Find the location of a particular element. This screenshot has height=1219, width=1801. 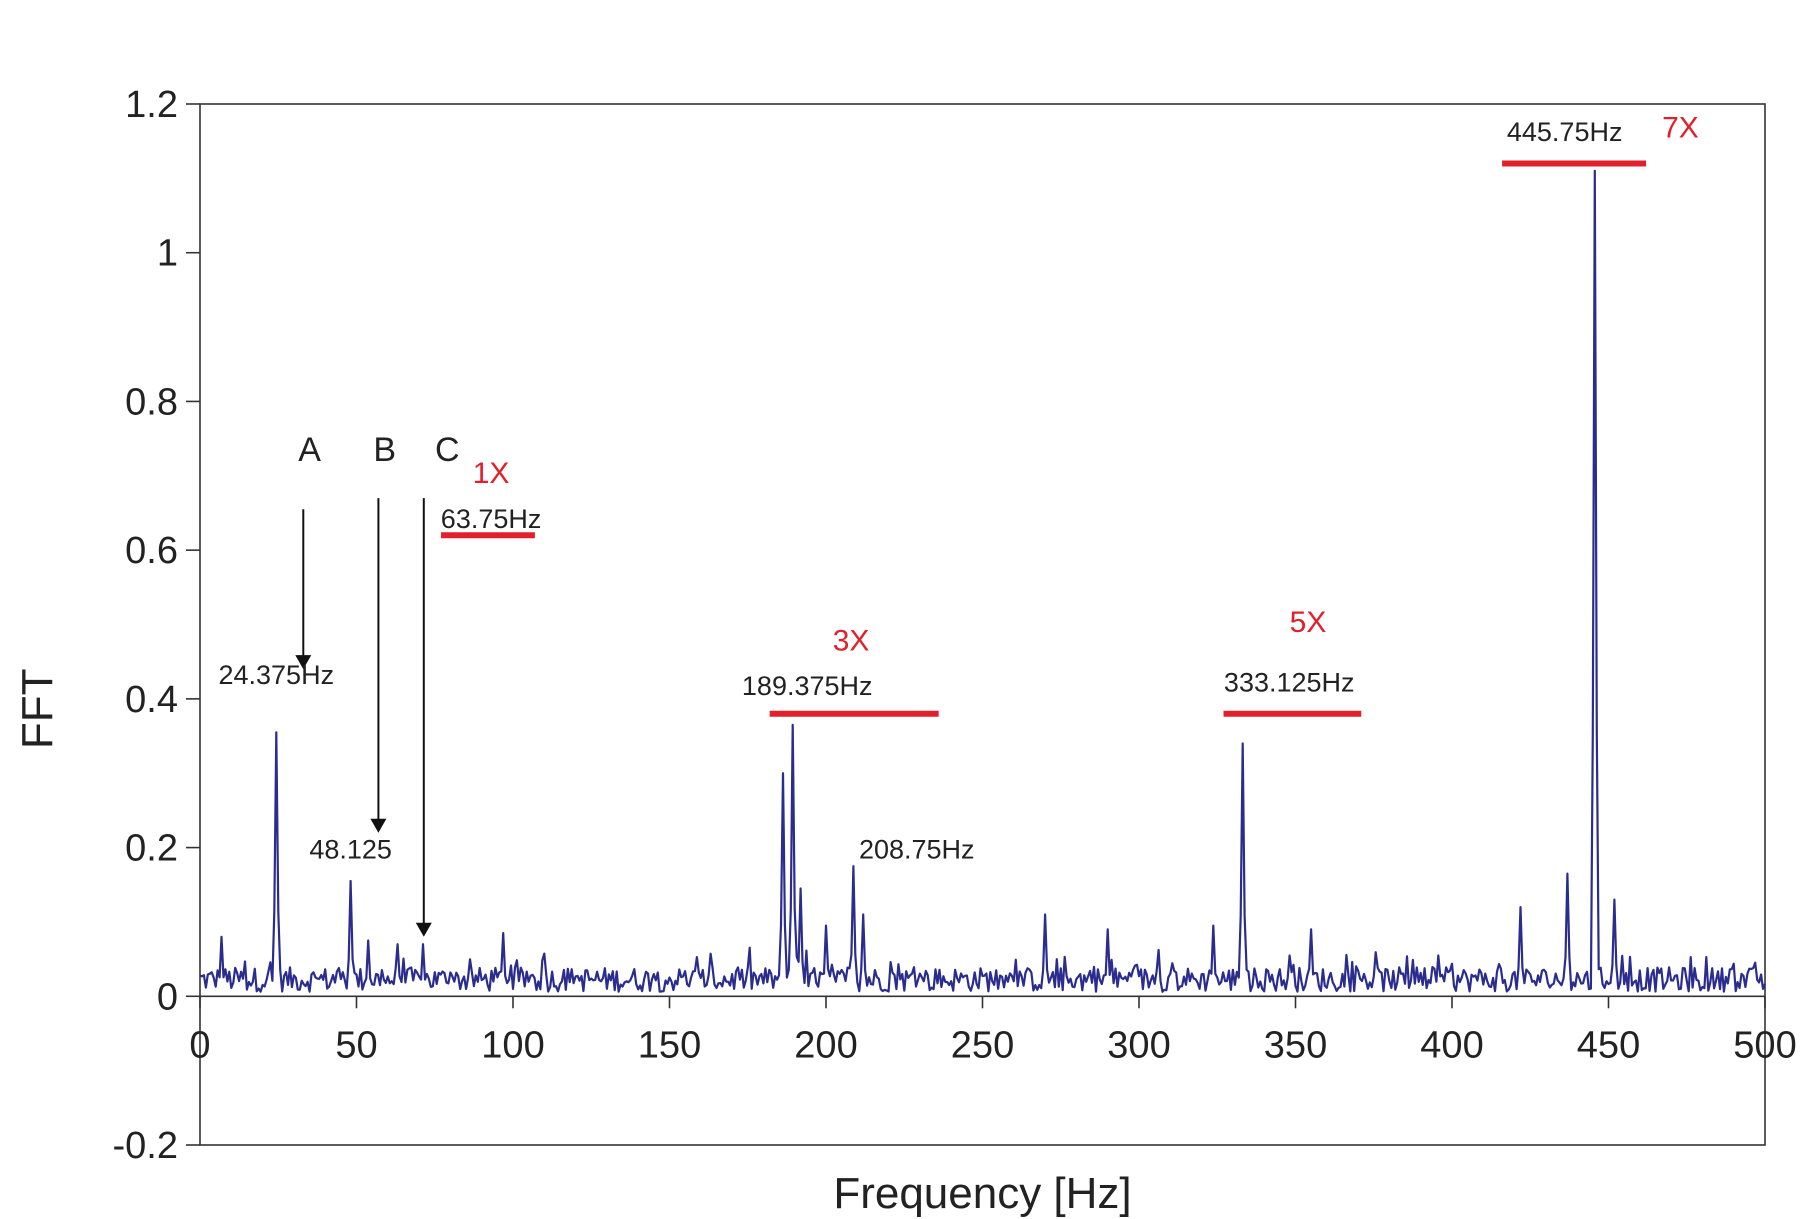

y-axis-title: FFT is located at coordinates (37, 709).